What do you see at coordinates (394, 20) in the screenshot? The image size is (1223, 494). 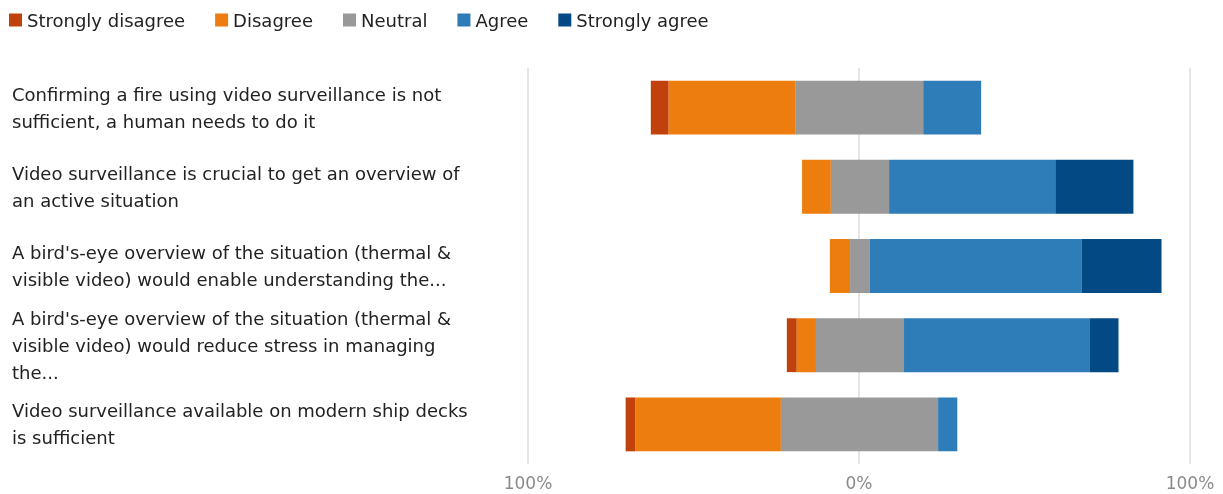 I see `legend-label: Neutral` at bounding box center [394, 20].